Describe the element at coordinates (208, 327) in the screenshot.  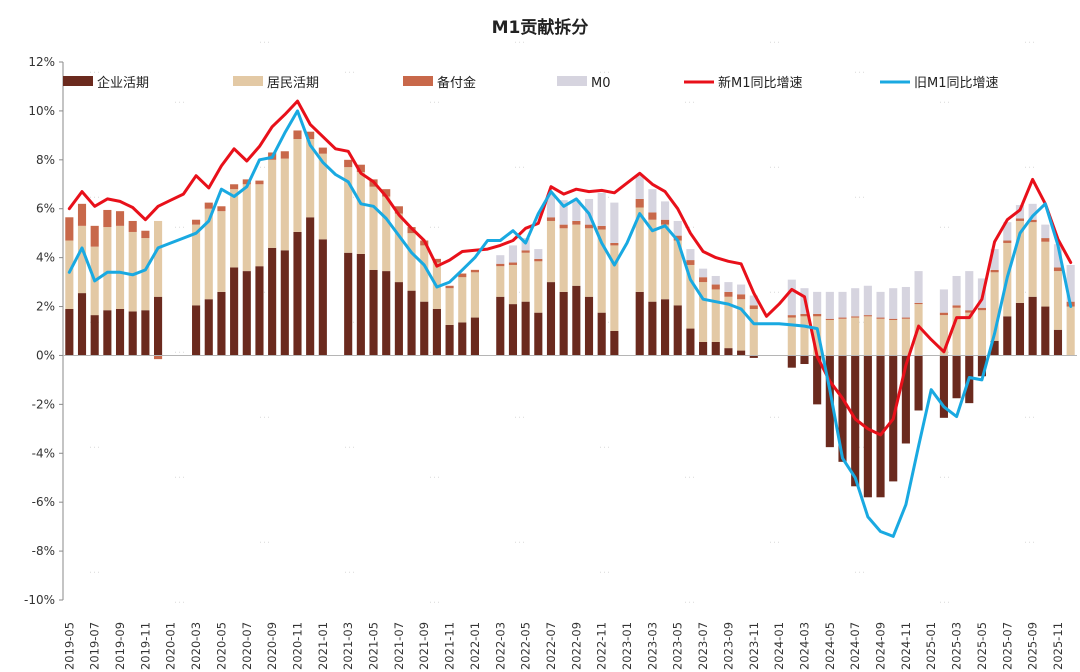
I see `bar-企业活期-2020-04` at that location.